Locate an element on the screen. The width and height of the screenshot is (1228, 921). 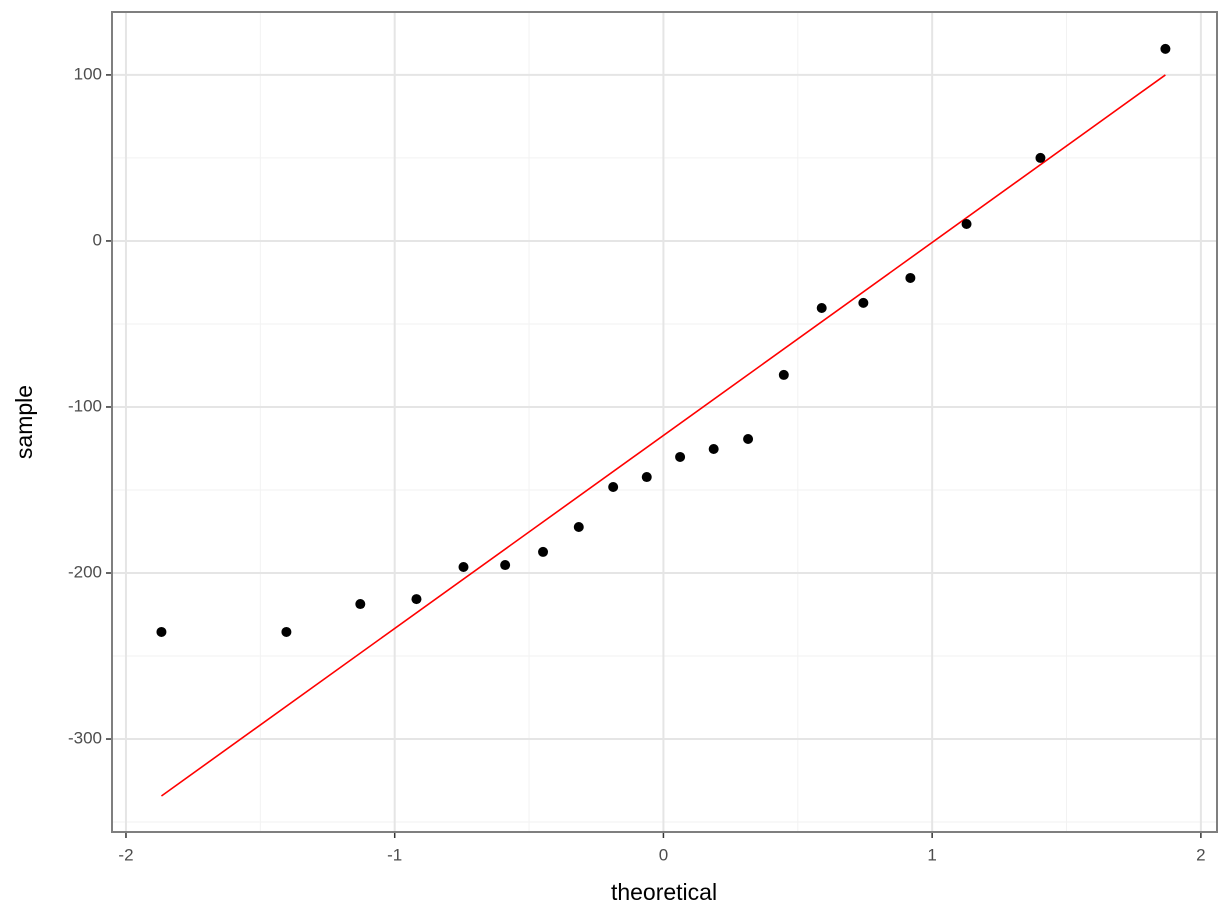
x-axis-title: theoretical is located at coordinates (664, 892).